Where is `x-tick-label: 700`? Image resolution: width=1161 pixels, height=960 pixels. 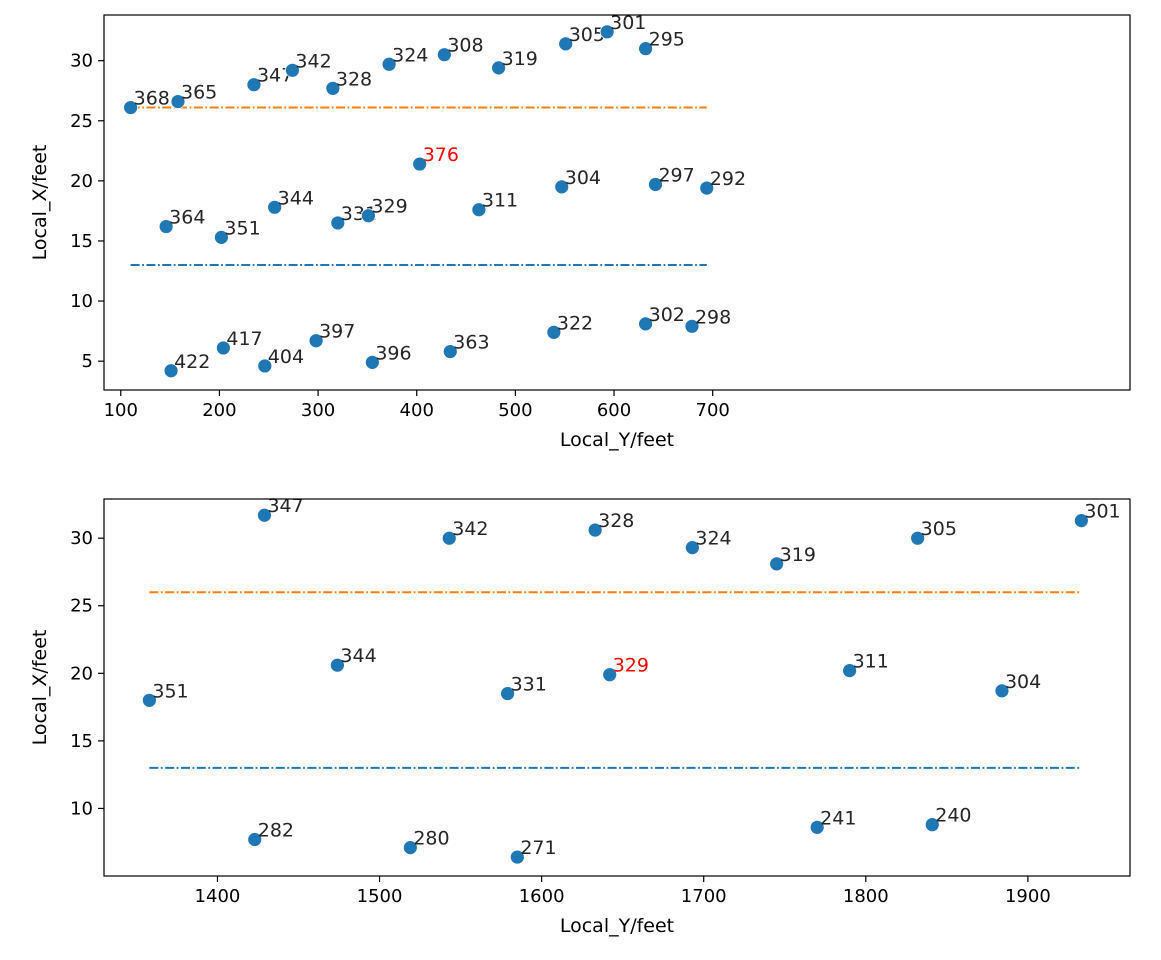
x-tick-label: 700 is located at coordinates (713, 410).